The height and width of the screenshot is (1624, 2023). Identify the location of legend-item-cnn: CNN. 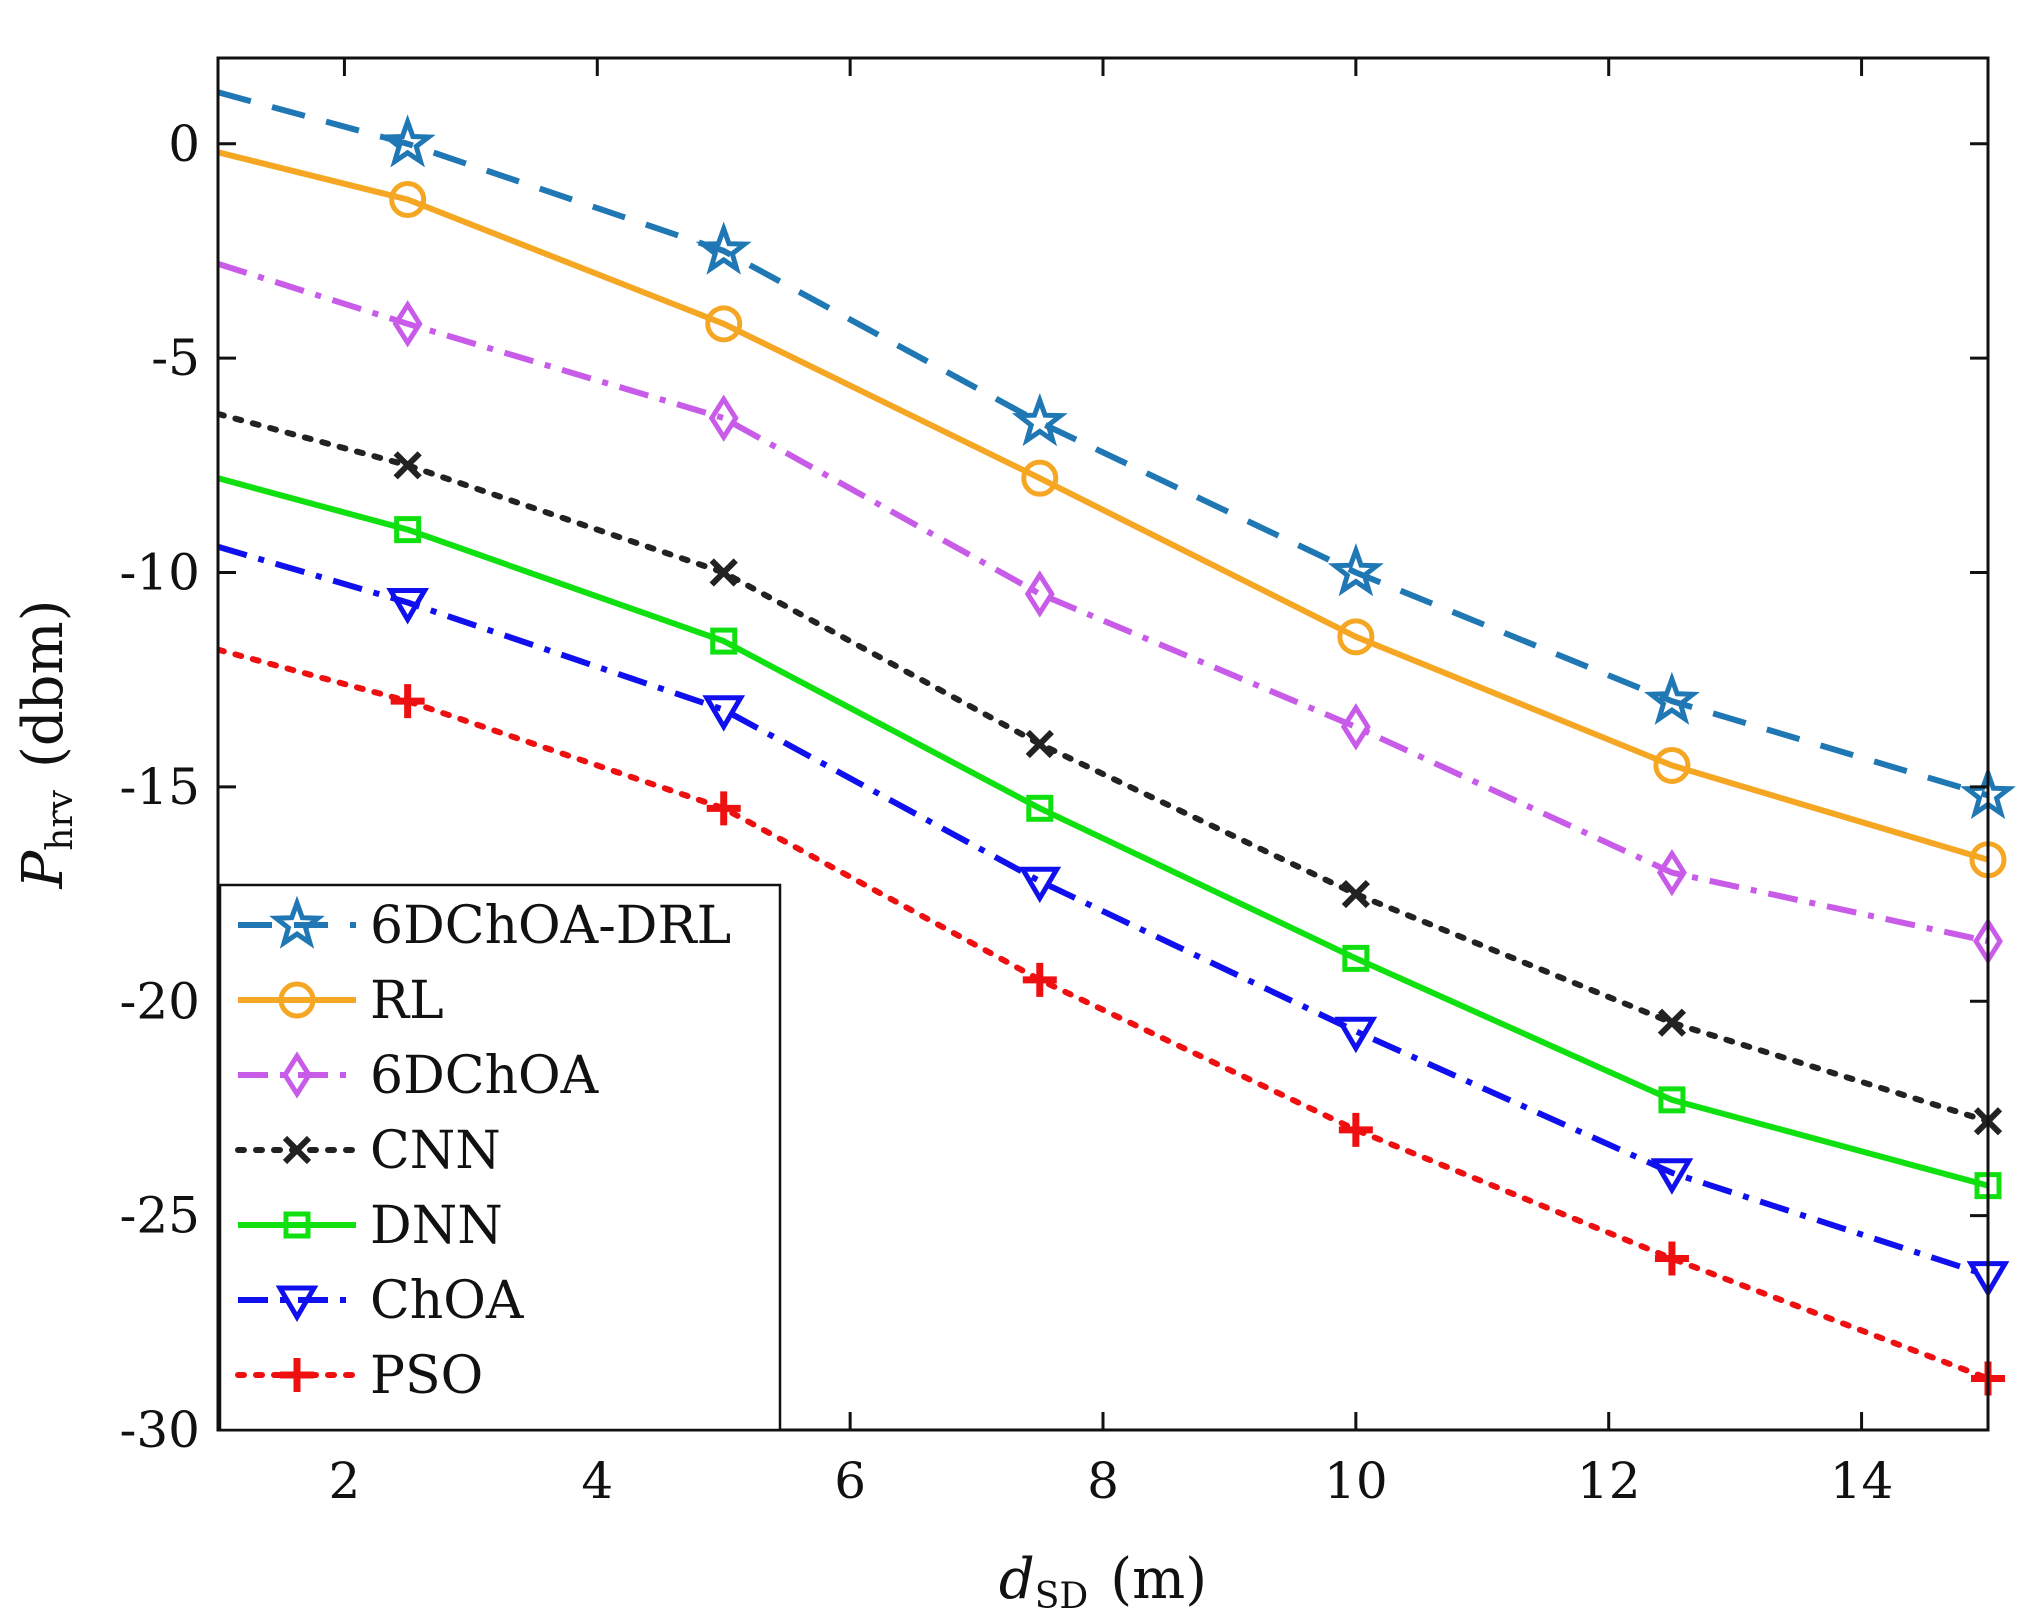
(368, 1151).